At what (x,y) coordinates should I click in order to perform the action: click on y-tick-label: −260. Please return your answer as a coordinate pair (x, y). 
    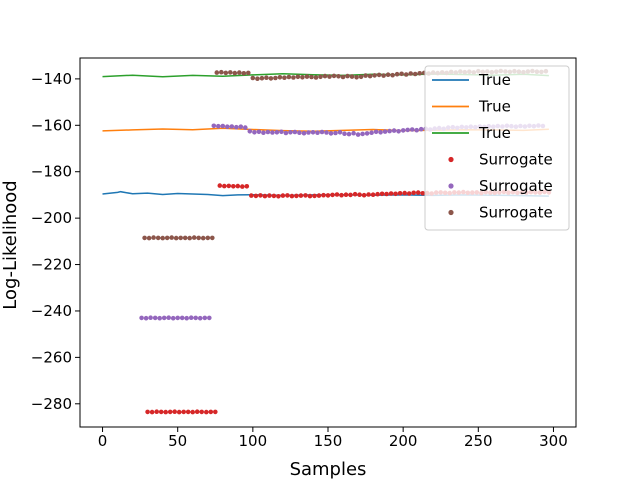
    Looking at the image, I should click on (51, 357).